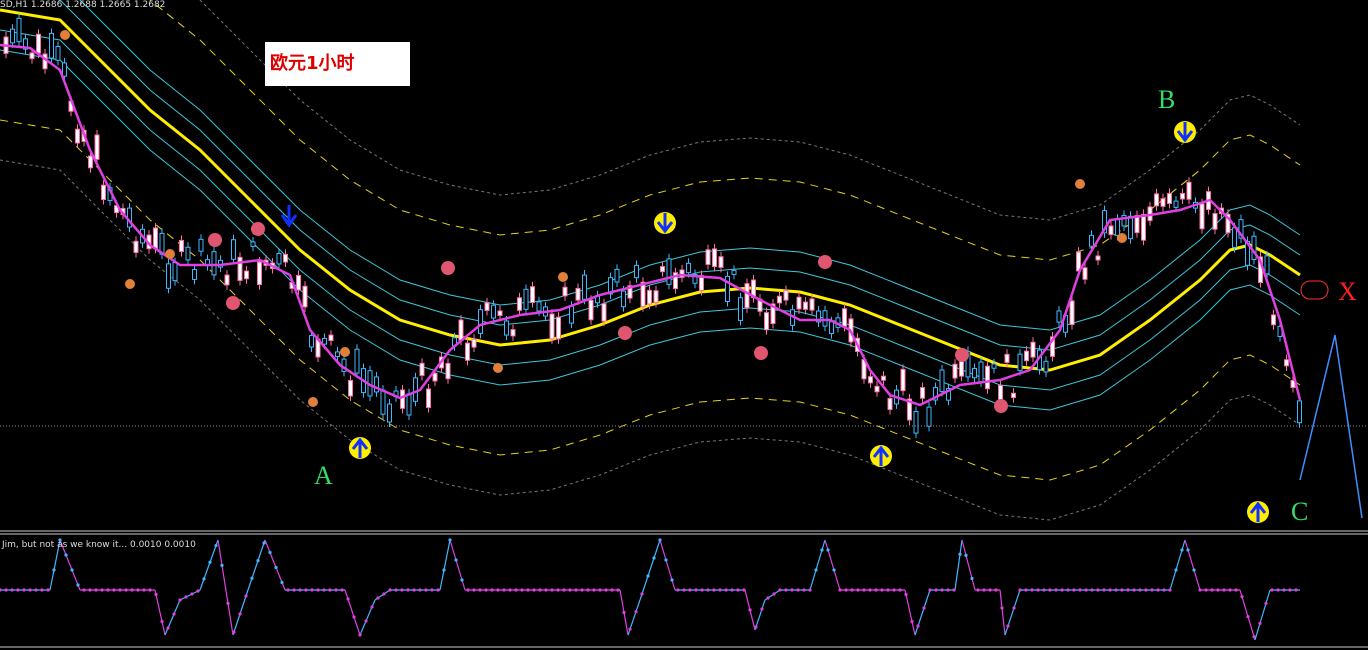 This screenshot has width=1368, height=650. What do you see at coordinates (312, 63) in the screenshot?
I see `chart-label: 欧元1小时` at bounding box center [312, 63].